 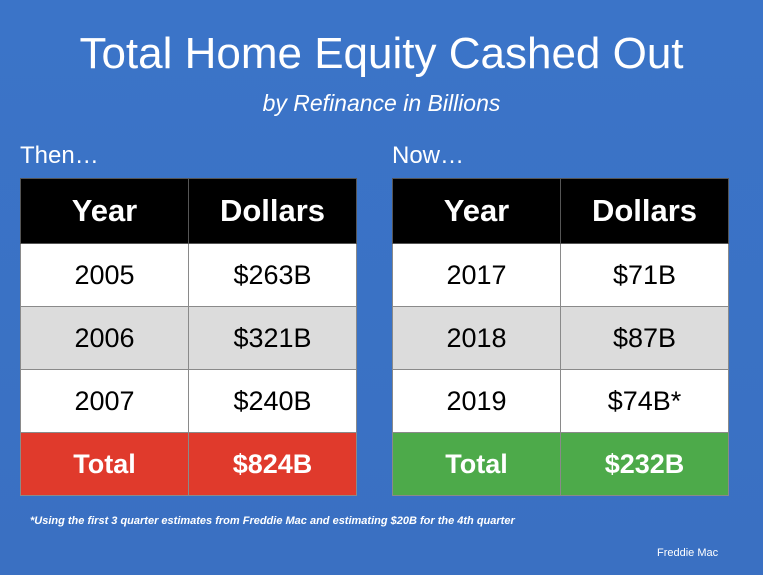 I want to click on then-total-label: Total, so click(x=104, y=464).